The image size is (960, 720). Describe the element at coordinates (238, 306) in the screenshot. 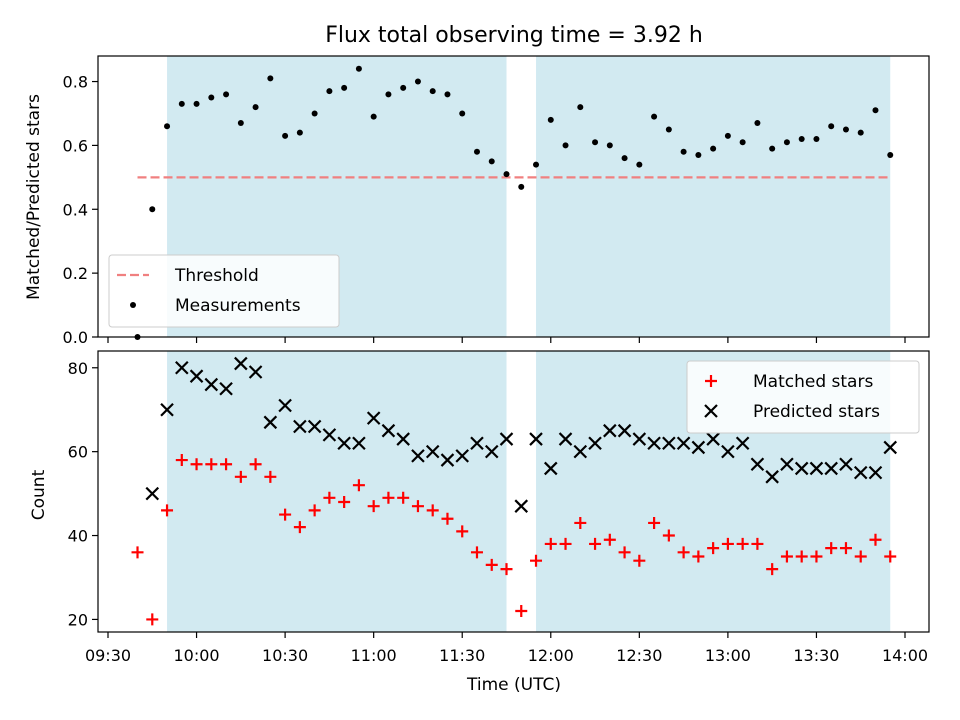

I see `legend-label: Measurements` at that location.